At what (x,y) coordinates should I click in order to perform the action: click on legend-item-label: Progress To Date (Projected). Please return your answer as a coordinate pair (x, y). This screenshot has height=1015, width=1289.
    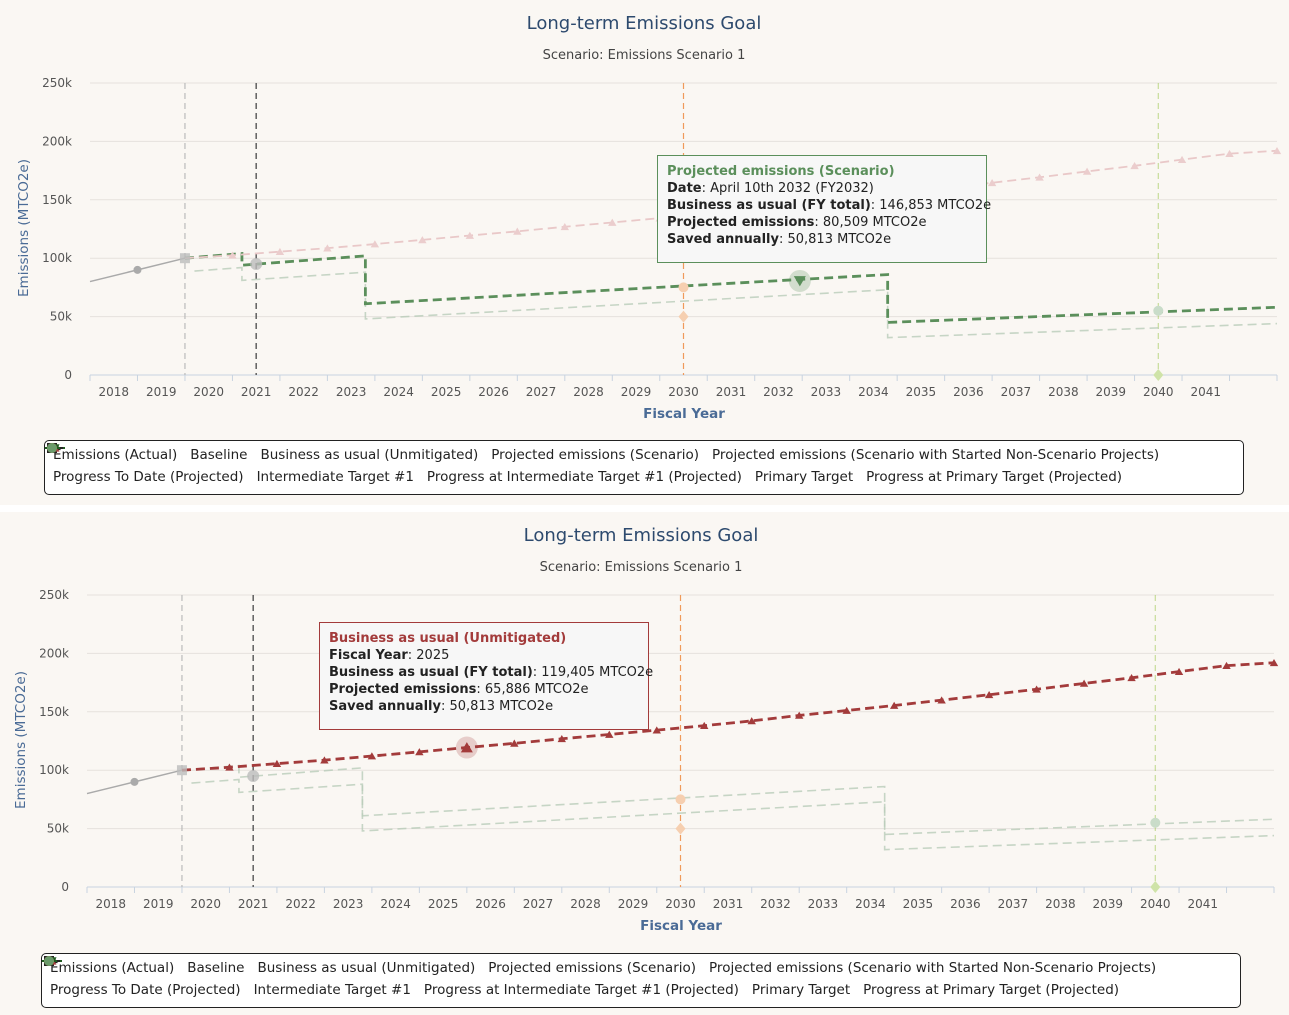
    Looking at the image, I should click on (148, 477).